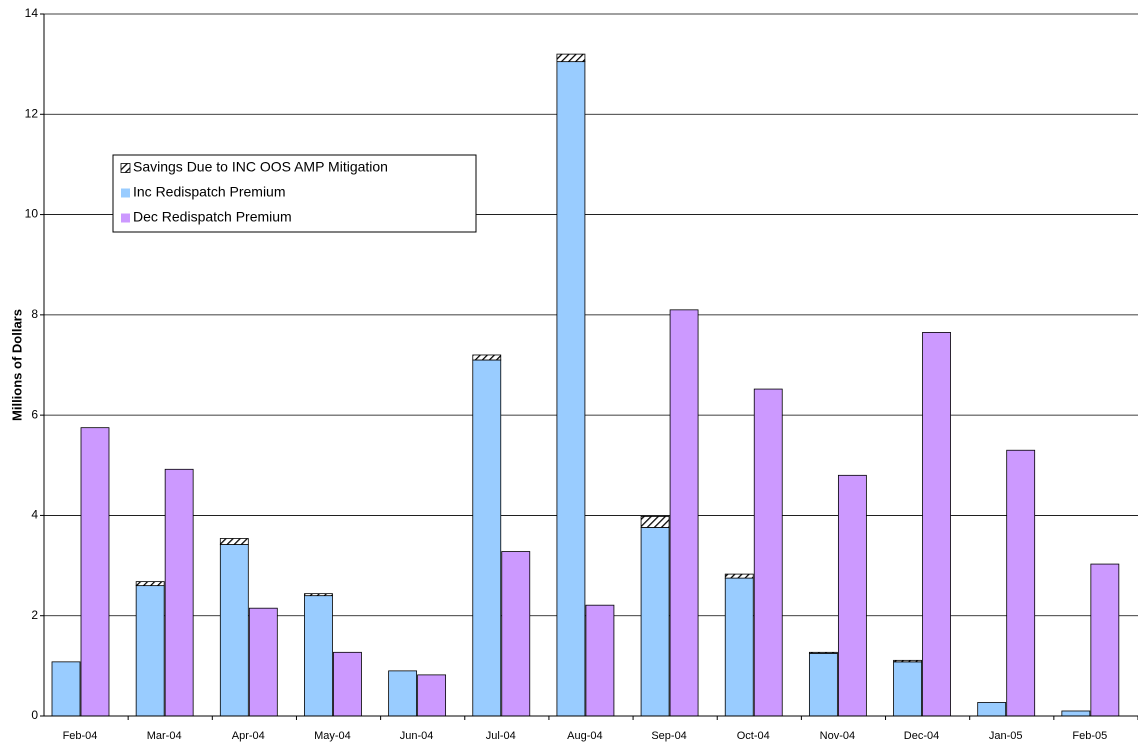 This screenshot has width=1138, height=745. What do you see at coordinates (34, 715) in the screenshot?
I see `y-tick-label: 0` at bounding box center [34, 715].